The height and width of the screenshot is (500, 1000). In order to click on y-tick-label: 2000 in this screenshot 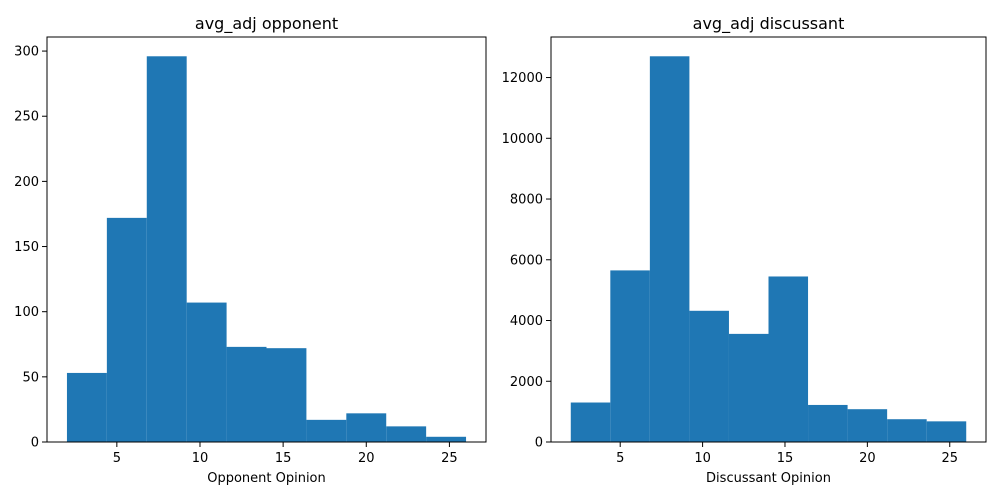, I will do `click(526, 382)`.